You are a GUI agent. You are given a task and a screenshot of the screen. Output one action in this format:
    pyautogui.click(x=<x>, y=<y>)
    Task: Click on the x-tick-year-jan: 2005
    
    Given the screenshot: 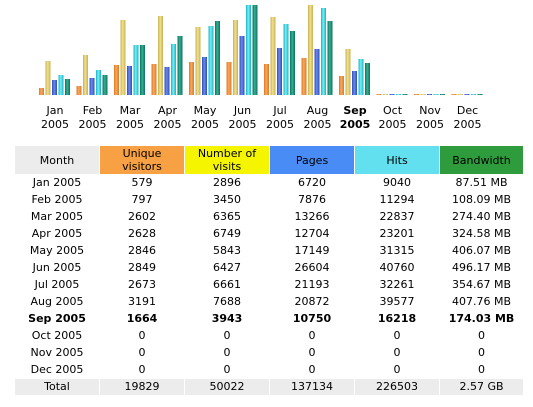 What is the action you would take?
    pyautogui.click(x=55, y=124)
    